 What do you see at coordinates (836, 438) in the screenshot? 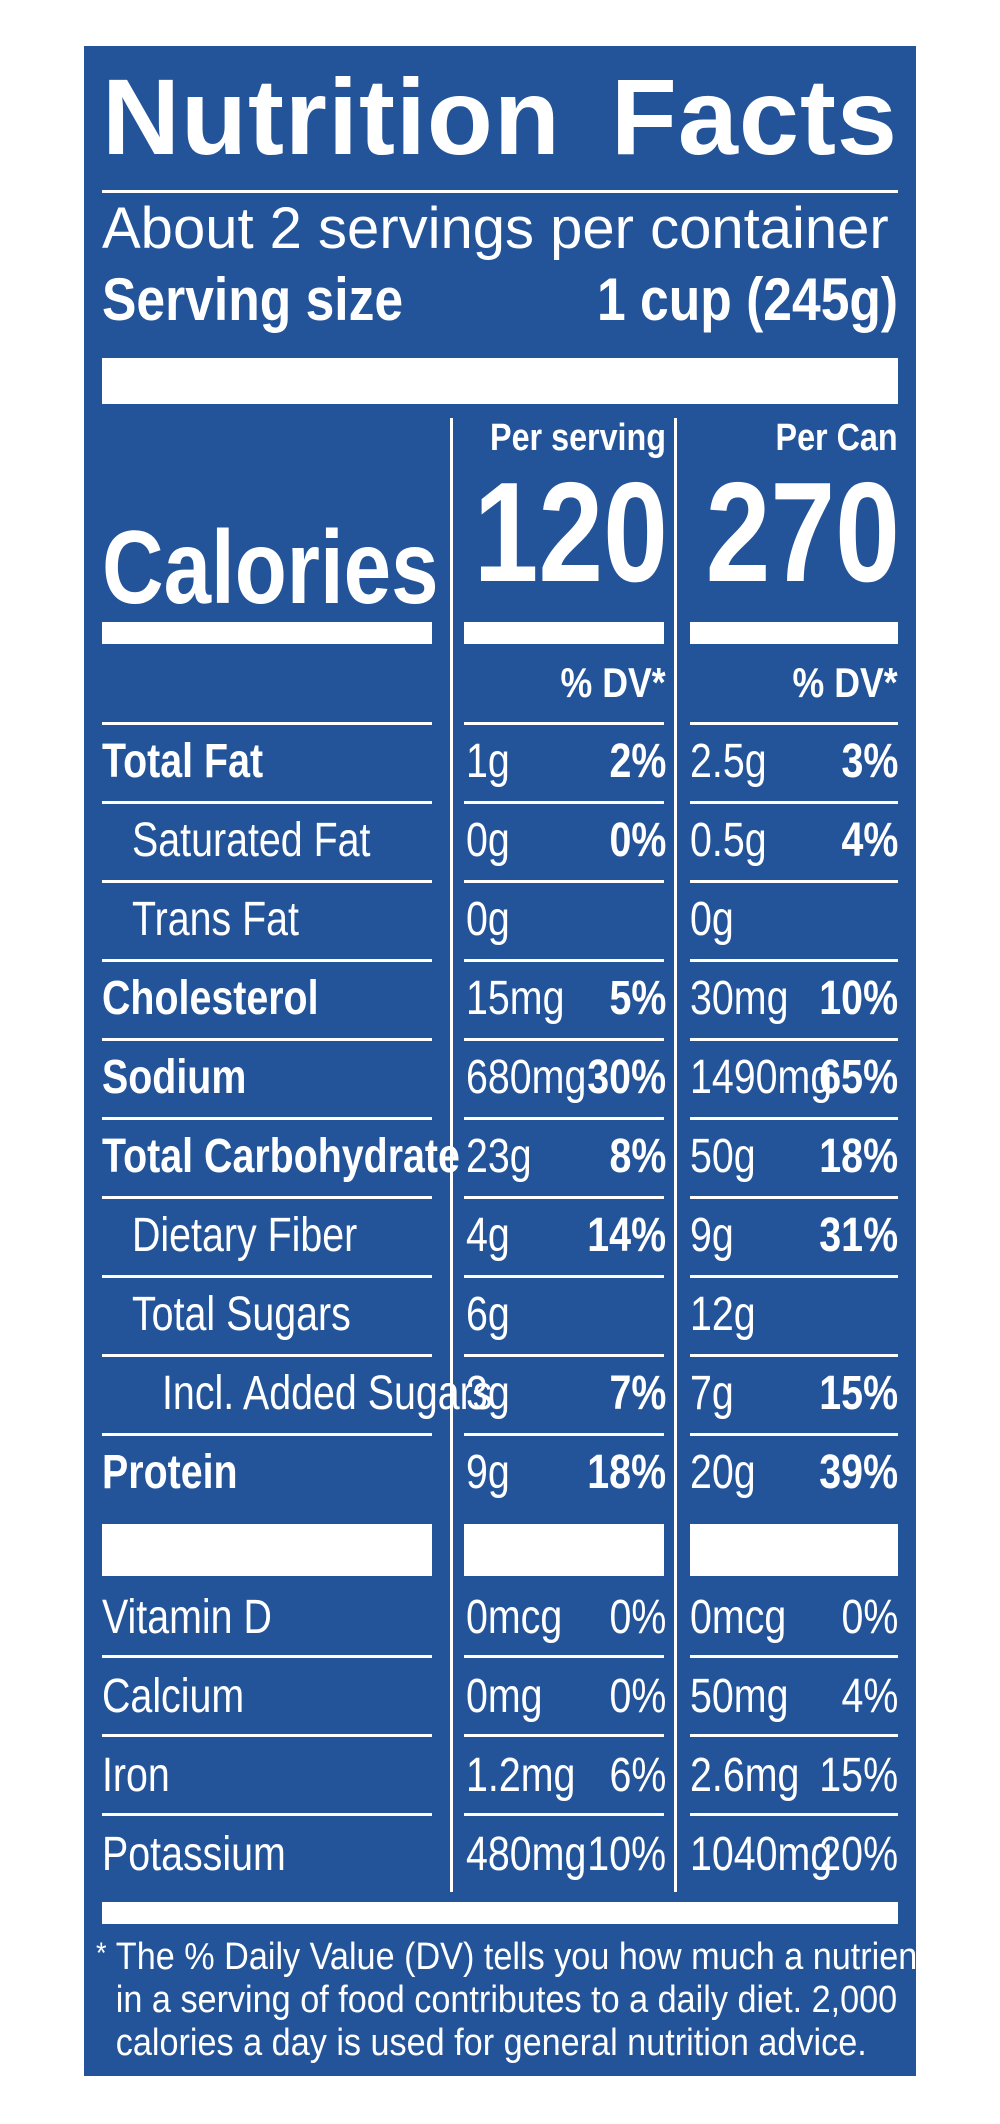
I see `per-can-header: Per Can` at bounding box center [836, 438].